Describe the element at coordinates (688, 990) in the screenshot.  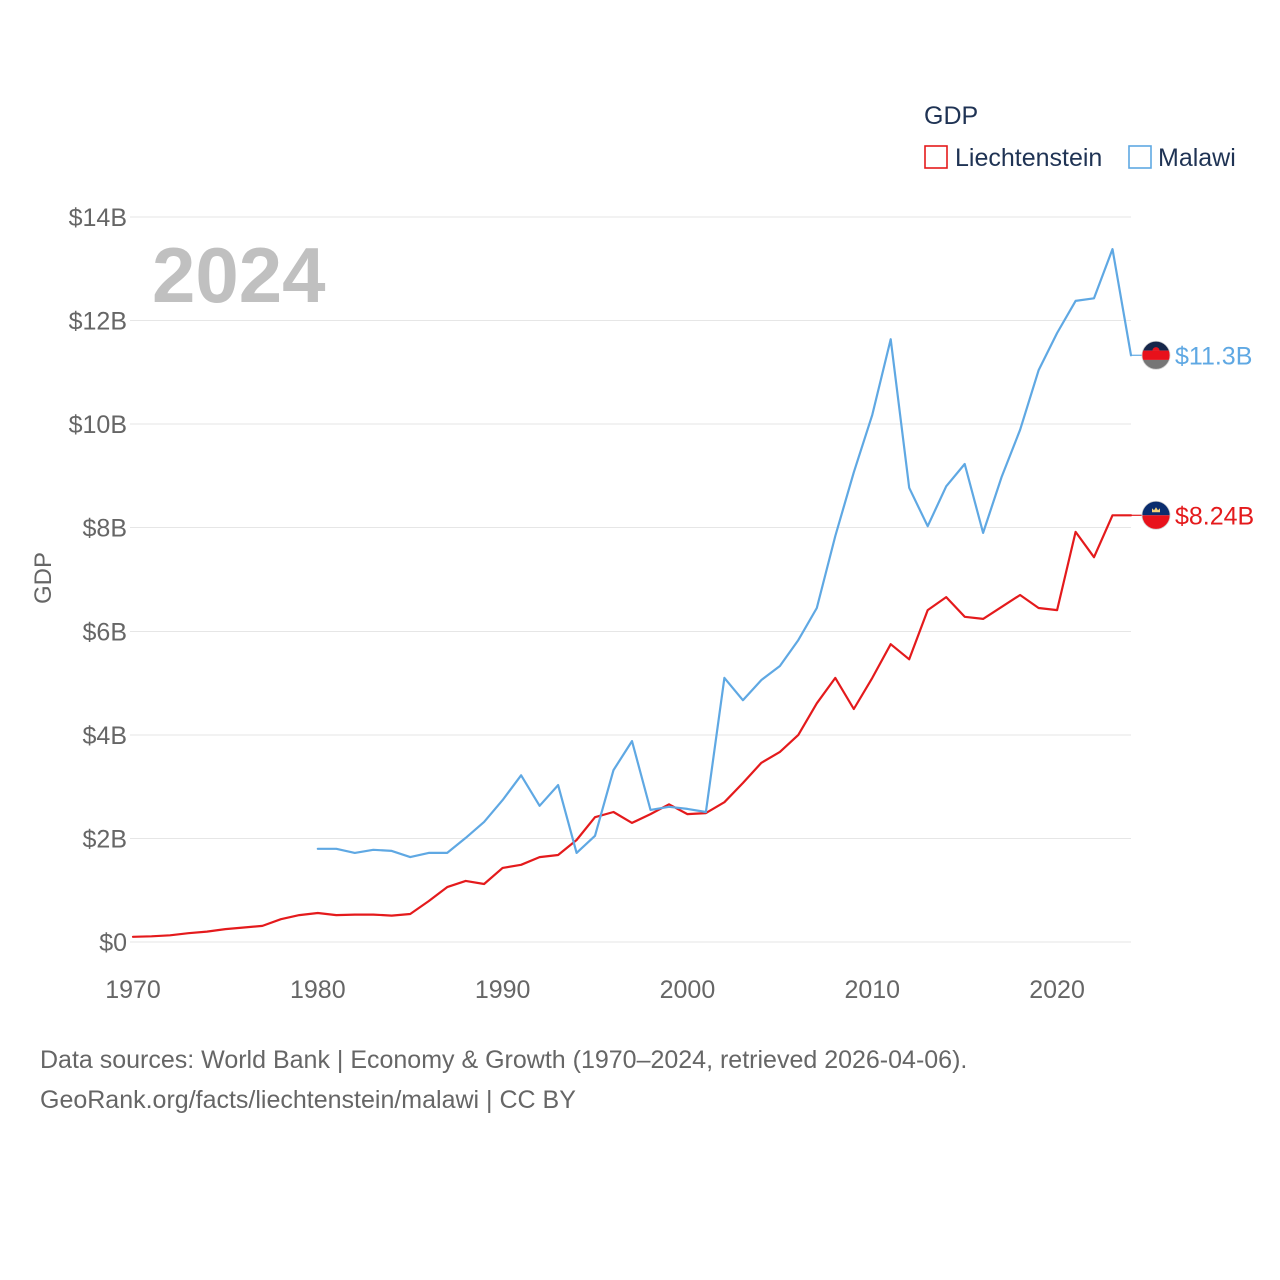
I see `x-tick-label: 2000` at that location.